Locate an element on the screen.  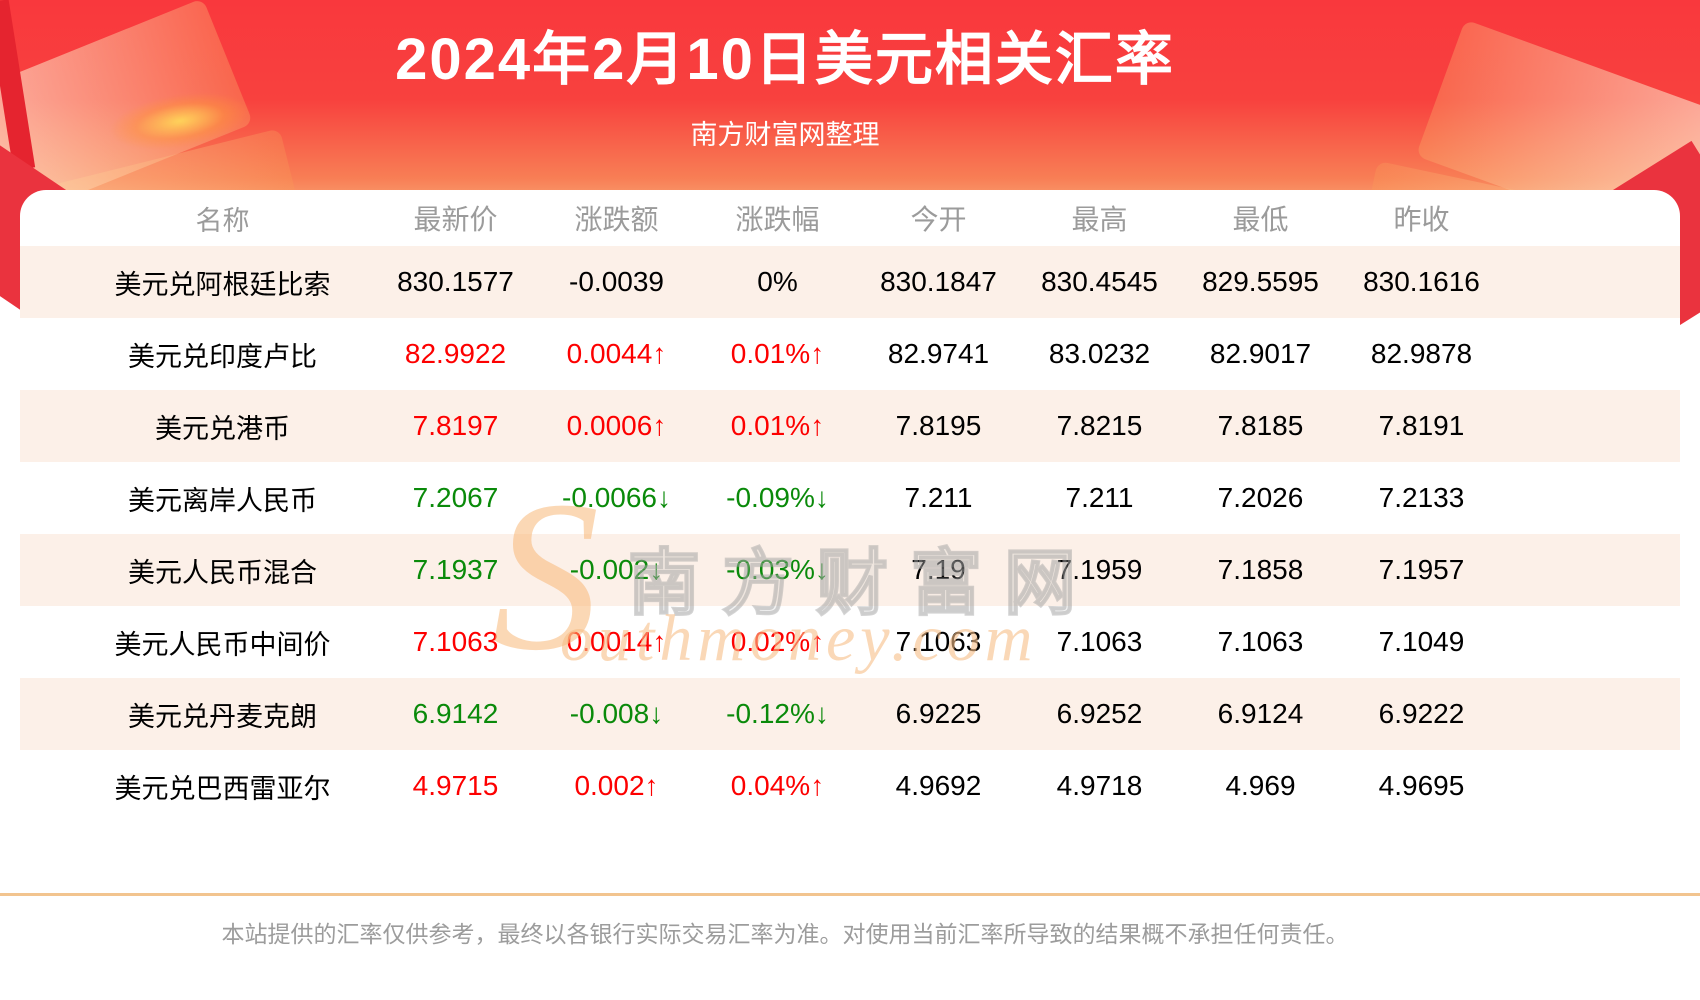
cell-open: 82.9741 is located at coordinates (938, 353).